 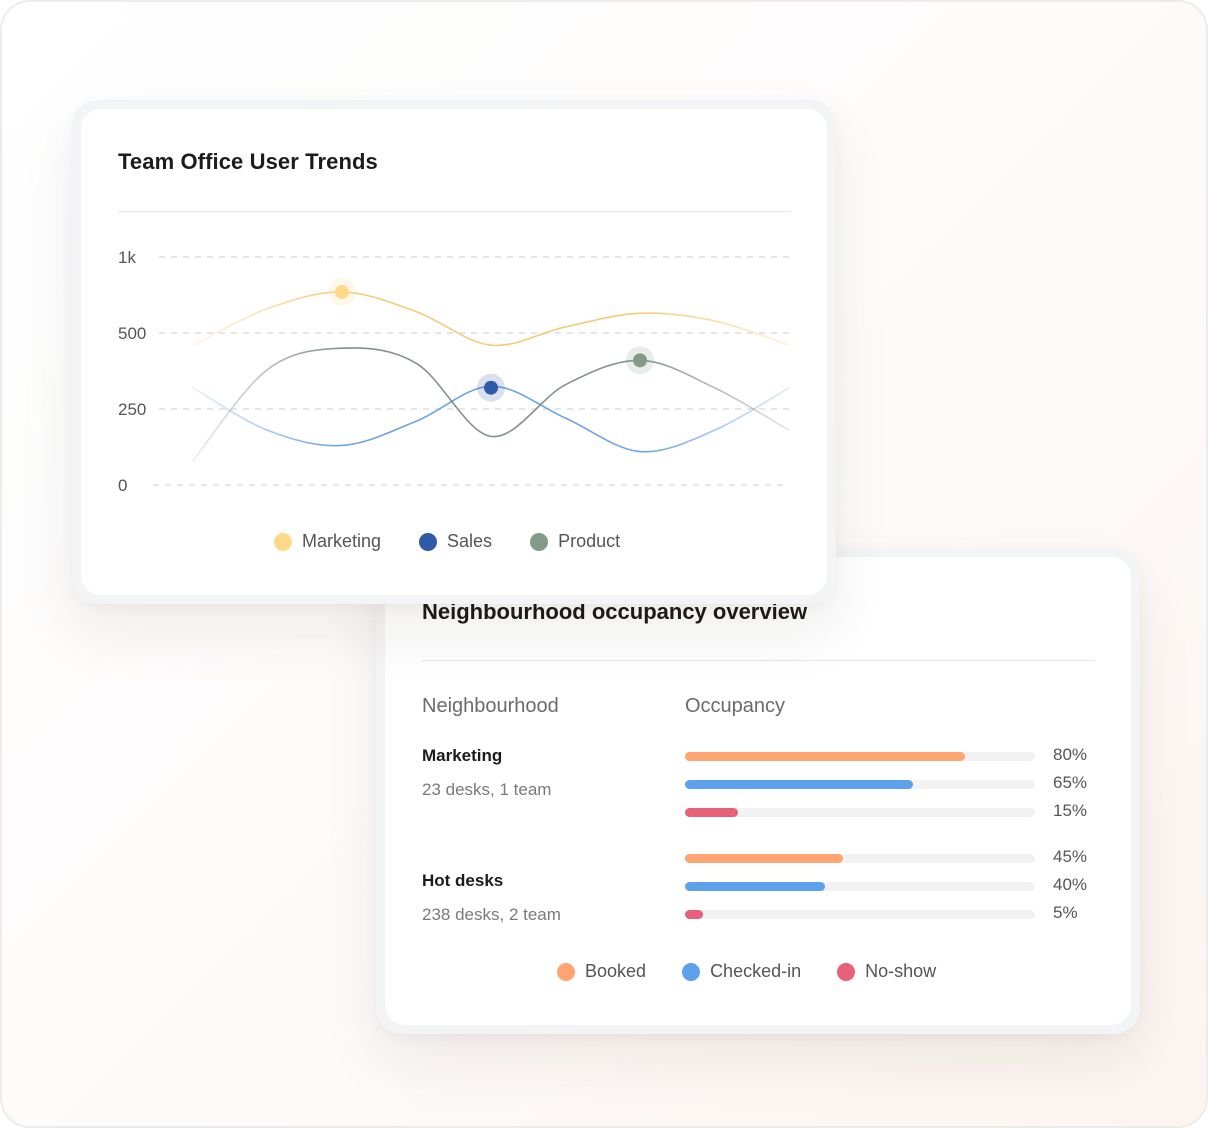 I want to click on occupancy-legend: Booked Checked-in No-show, so click(x=746, y=971).